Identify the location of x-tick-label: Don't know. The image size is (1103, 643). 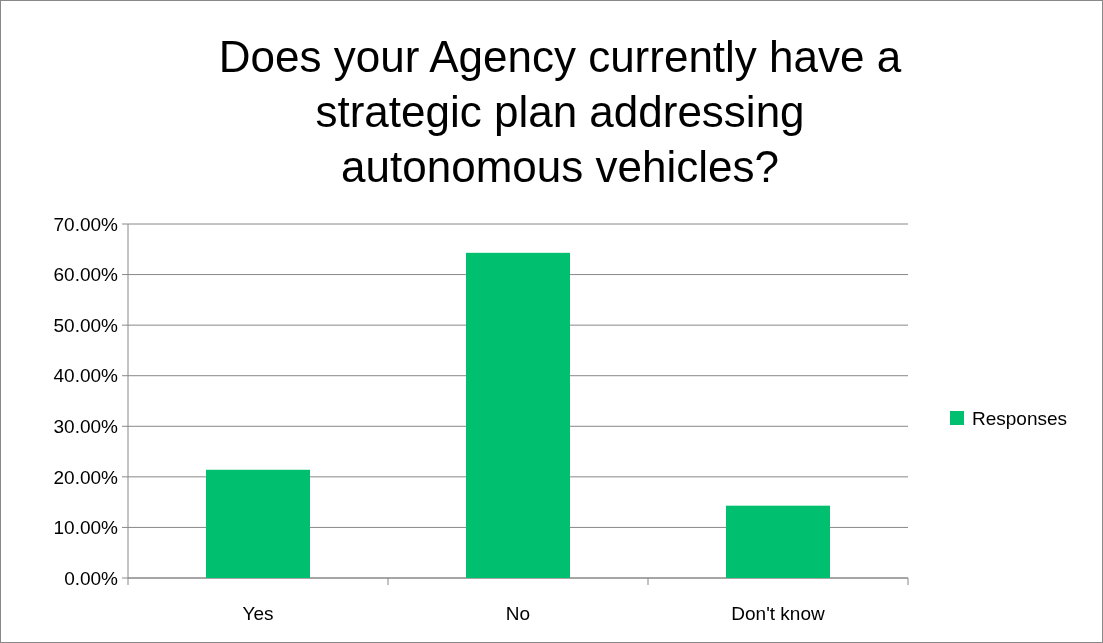
(778, 613).